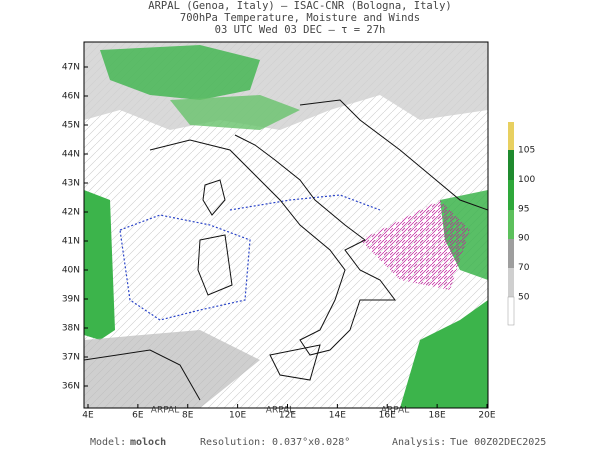  Describe the element at coordinates (259, 280) in the screenshot. I see `island-coast` at that location.